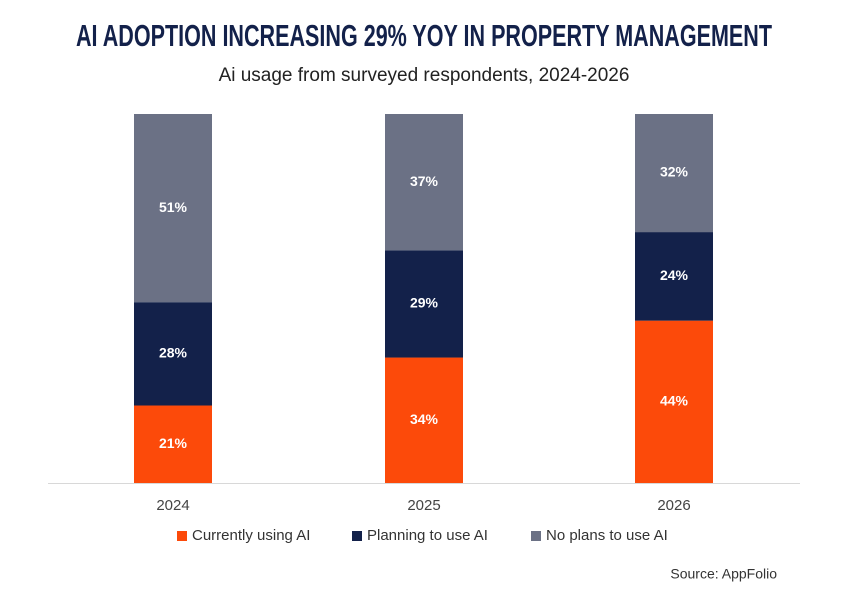 This screenshot has width=858, height=608. What do you see at coordinates (673, 505) in the screenshot?
I see `x-tick-label: 2026` at bounding box center [673, 505].